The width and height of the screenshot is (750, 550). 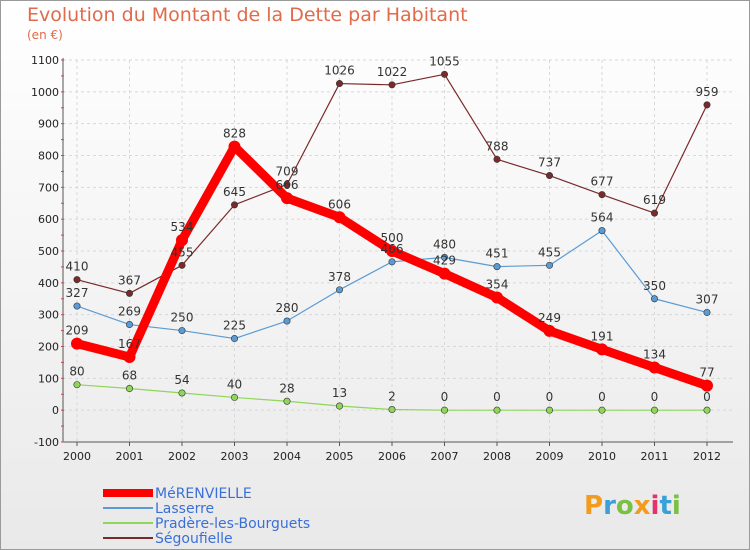 I want to click on data-label: 80, so click(x=76, y=372).